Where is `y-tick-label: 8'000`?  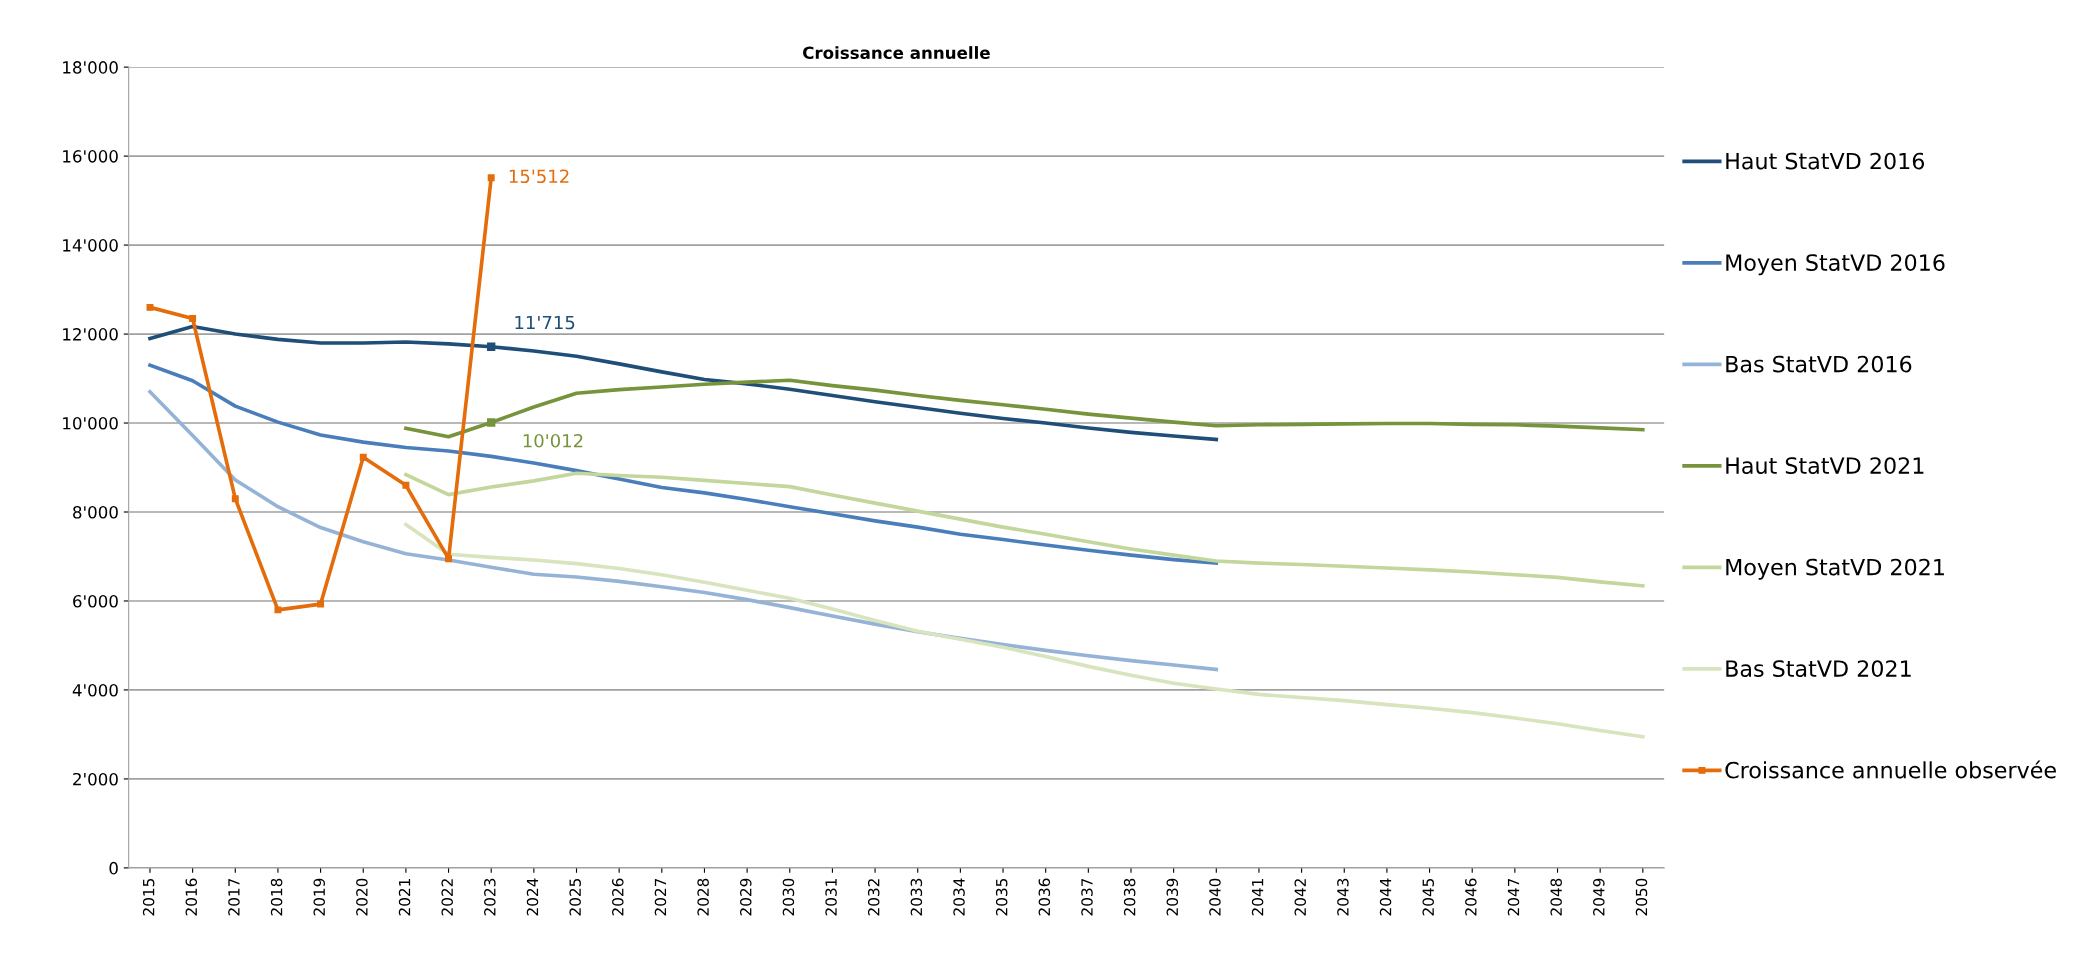
y-tick-label: 8'000 is located at coordinates (95, 512).